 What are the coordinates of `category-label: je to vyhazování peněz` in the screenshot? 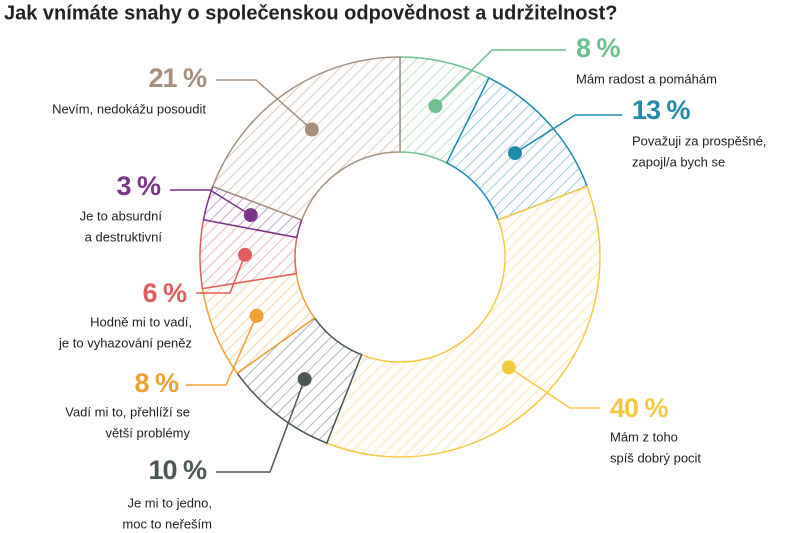 It's located at (125, 342).